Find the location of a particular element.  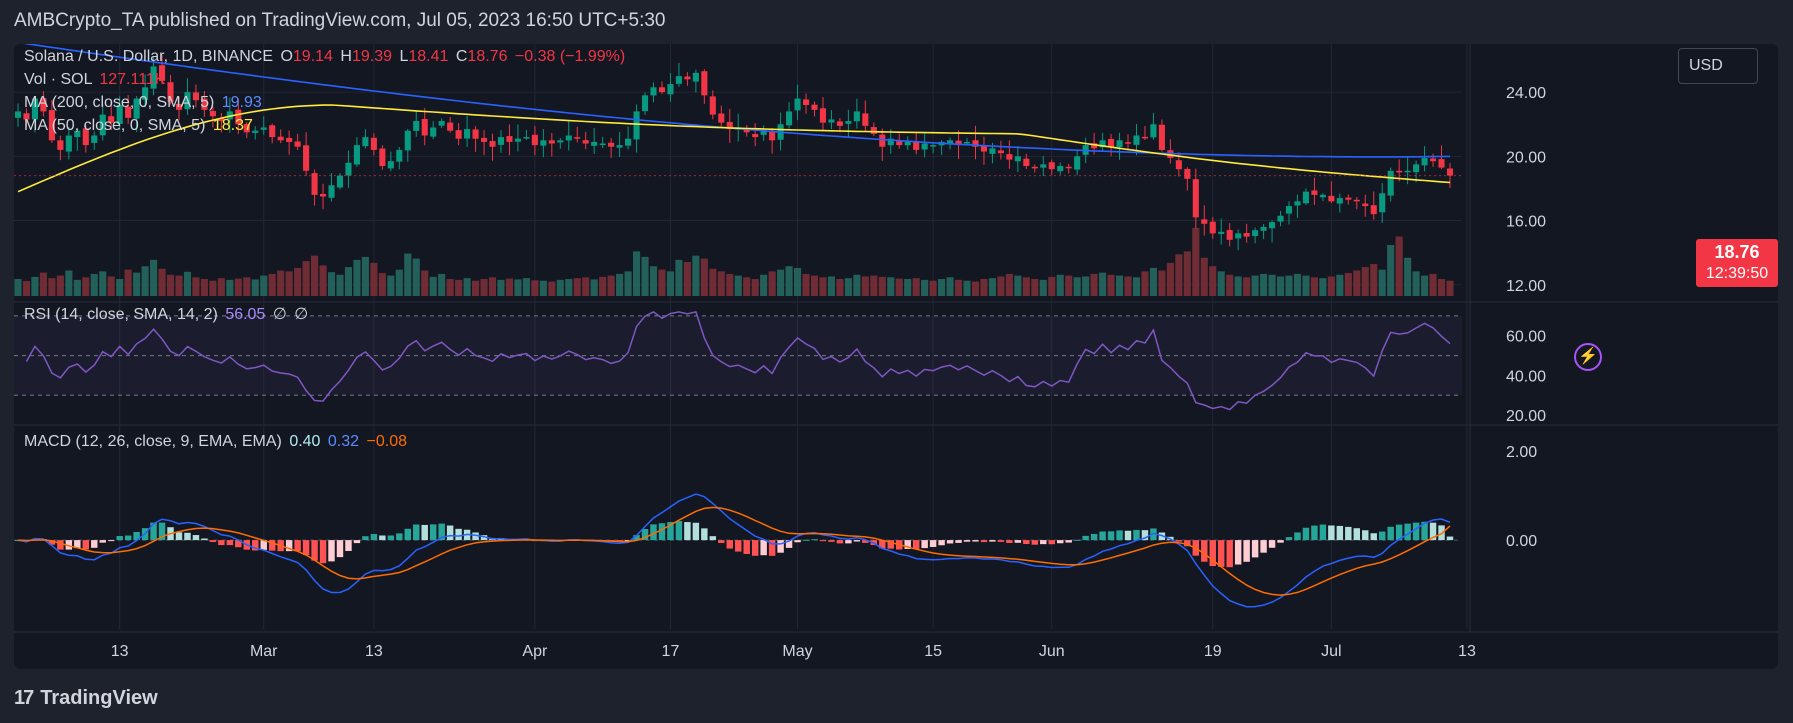

tradingview-footer: 17 TradingView is located at coordinates (86, 698).